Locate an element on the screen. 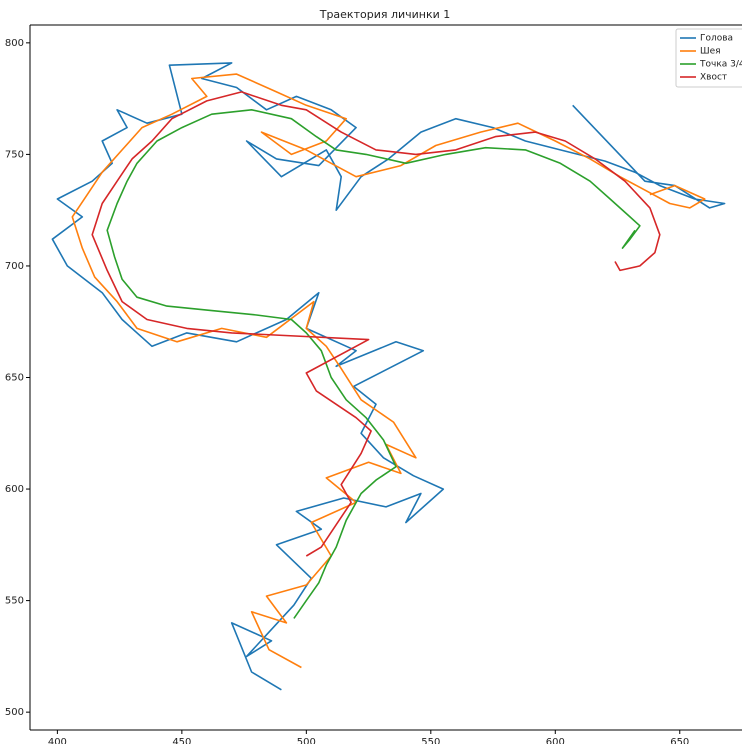 The height and width of the screenshot is (744, 742). legend-label: Шея is located at coordinates (710, 52).